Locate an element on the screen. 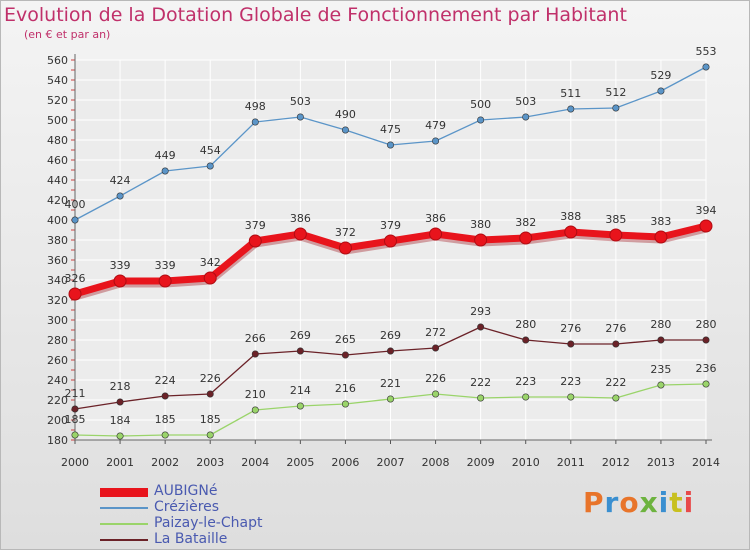 The width and height of the screenshot is (750, 550). y-tick-label: 340 is located at coordinates (57, 280).